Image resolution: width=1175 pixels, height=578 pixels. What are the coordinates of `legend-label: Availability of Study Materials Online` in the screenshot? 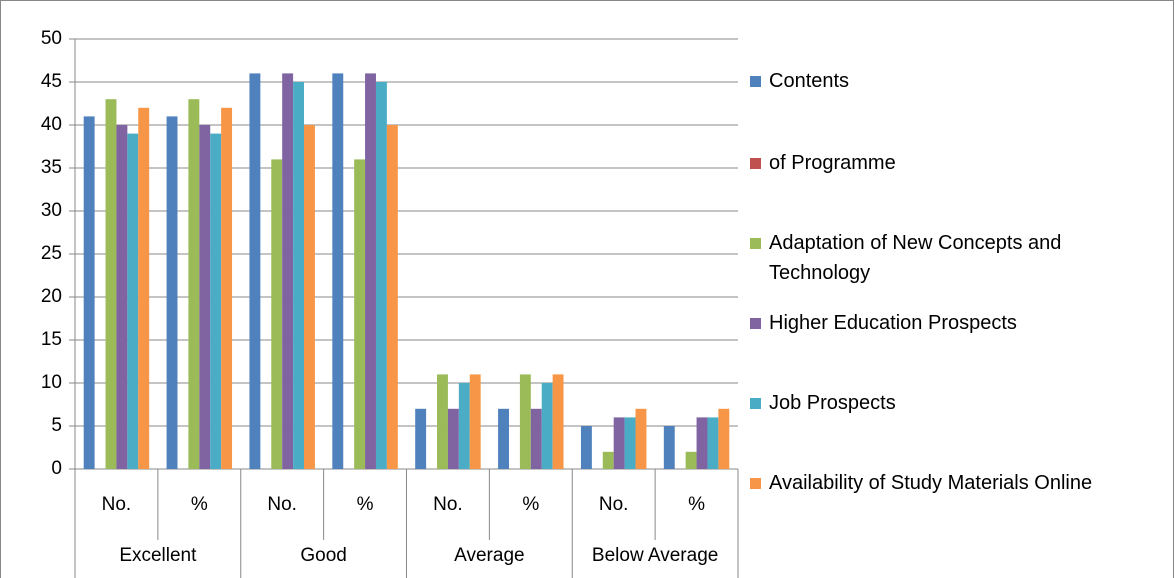 It's located at (931, 483).